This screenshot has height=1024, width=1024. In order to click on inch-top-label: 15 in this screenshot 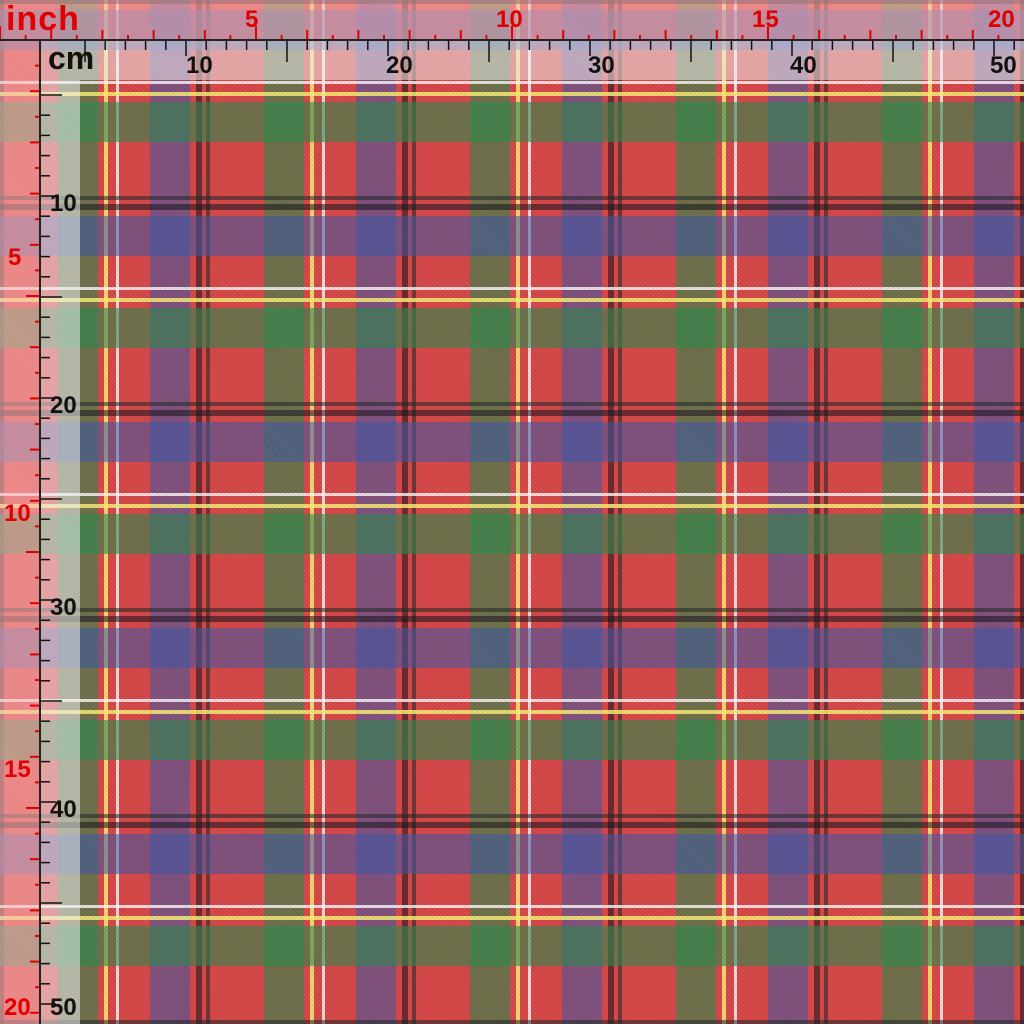, I will do `click(765, 19)`.